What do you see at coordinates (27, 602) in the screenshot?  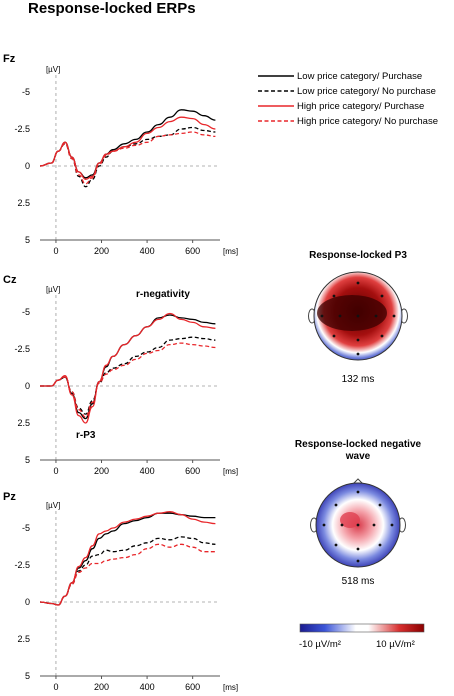 I see `pz-y-tick-label: 0` at bounding box center [27, 602].